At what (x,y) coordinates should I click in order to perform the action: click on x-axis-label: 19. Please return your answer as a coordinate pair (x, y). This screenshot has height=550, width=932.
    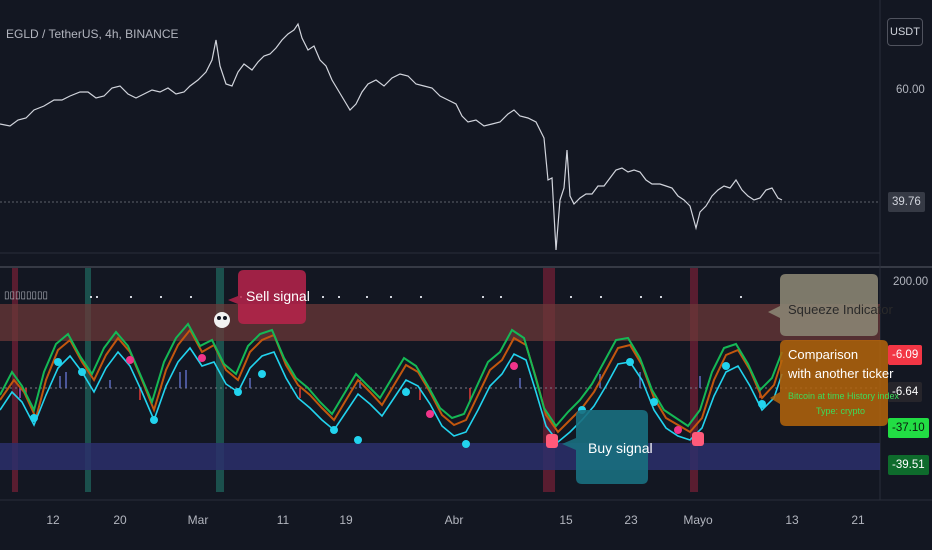
    Looking at the image, I should click on (346, 520).